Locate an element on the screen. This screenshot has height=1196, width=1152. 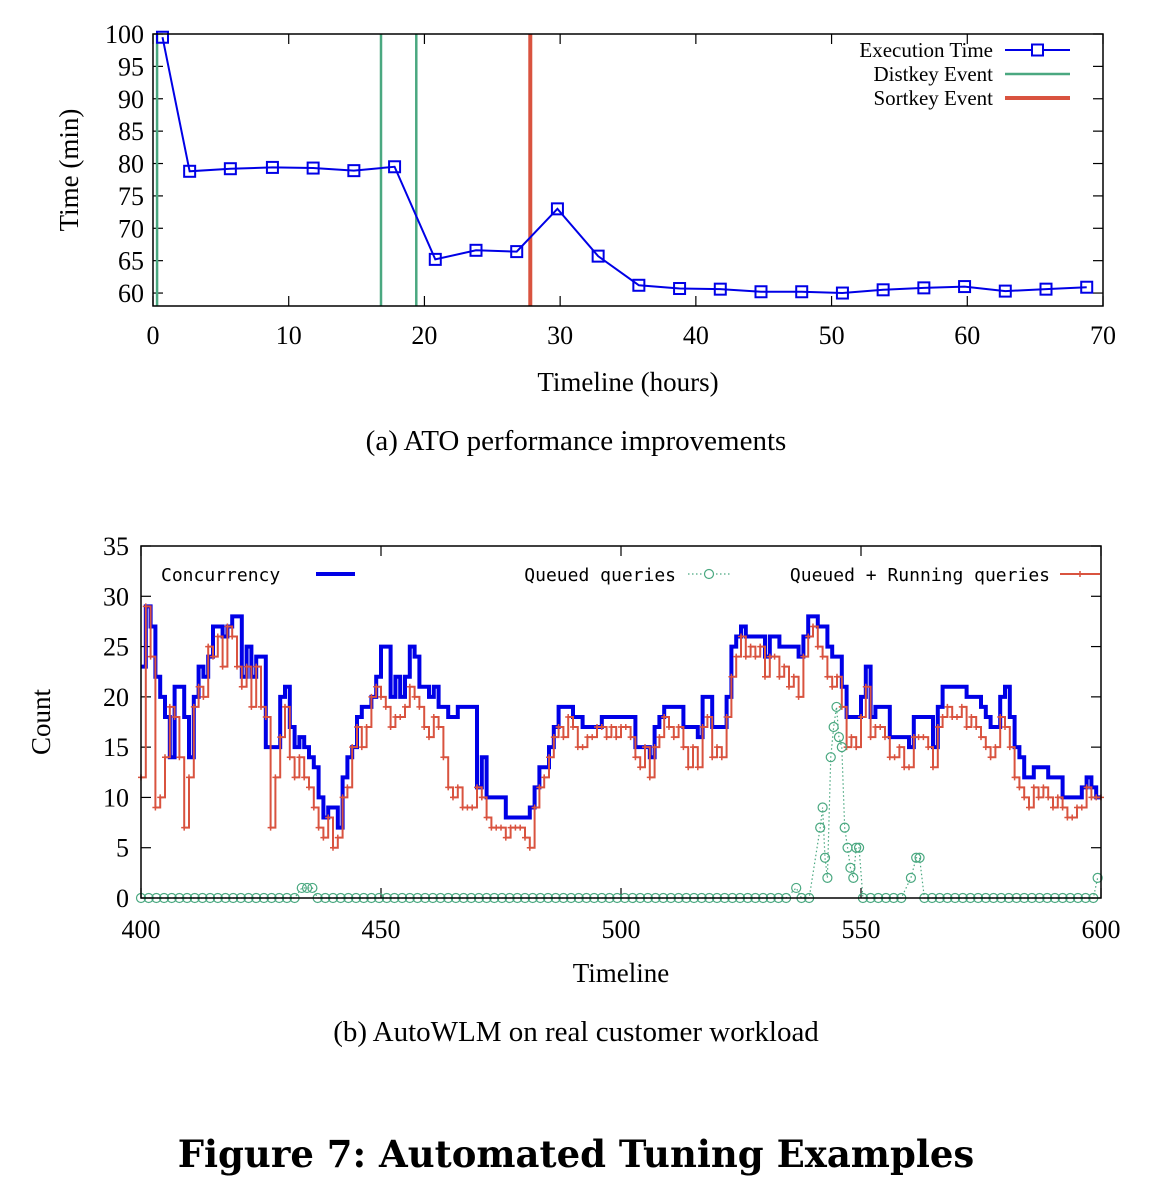
x-tick-label: 400 is located at coordinates (141, 929).